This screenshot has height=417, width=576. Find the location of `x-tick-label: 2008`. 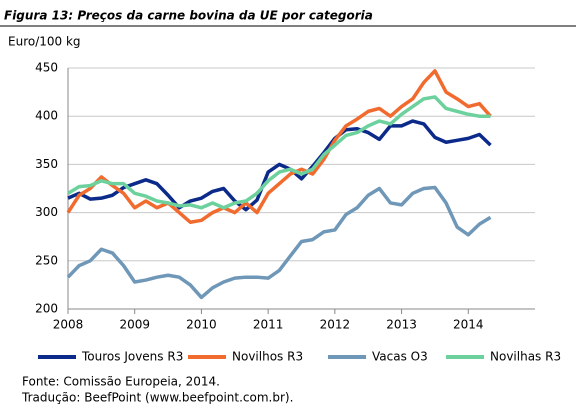

x-tick-label: 2008 is located at coordinates (68, 325).